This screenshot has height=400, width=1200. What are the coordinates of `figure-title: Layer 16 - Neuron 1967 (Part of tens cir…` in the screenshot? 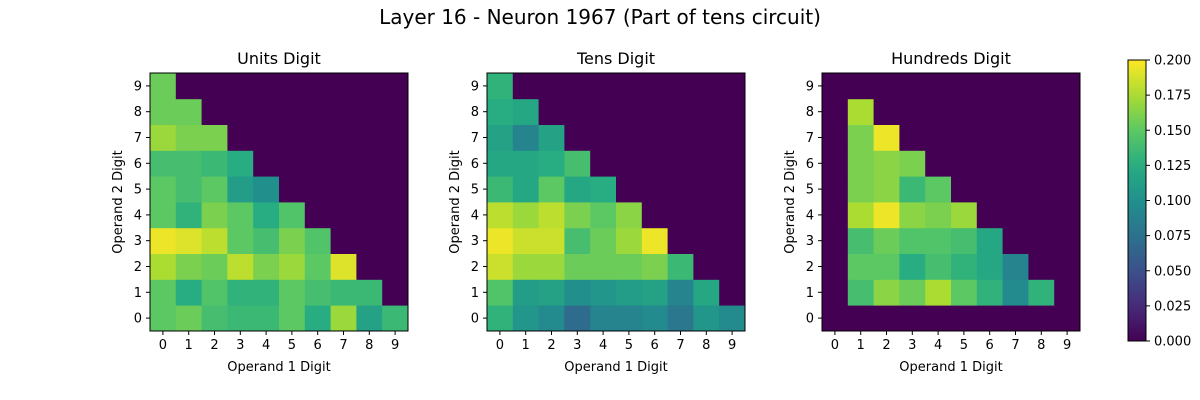 It's located at (600, 17).